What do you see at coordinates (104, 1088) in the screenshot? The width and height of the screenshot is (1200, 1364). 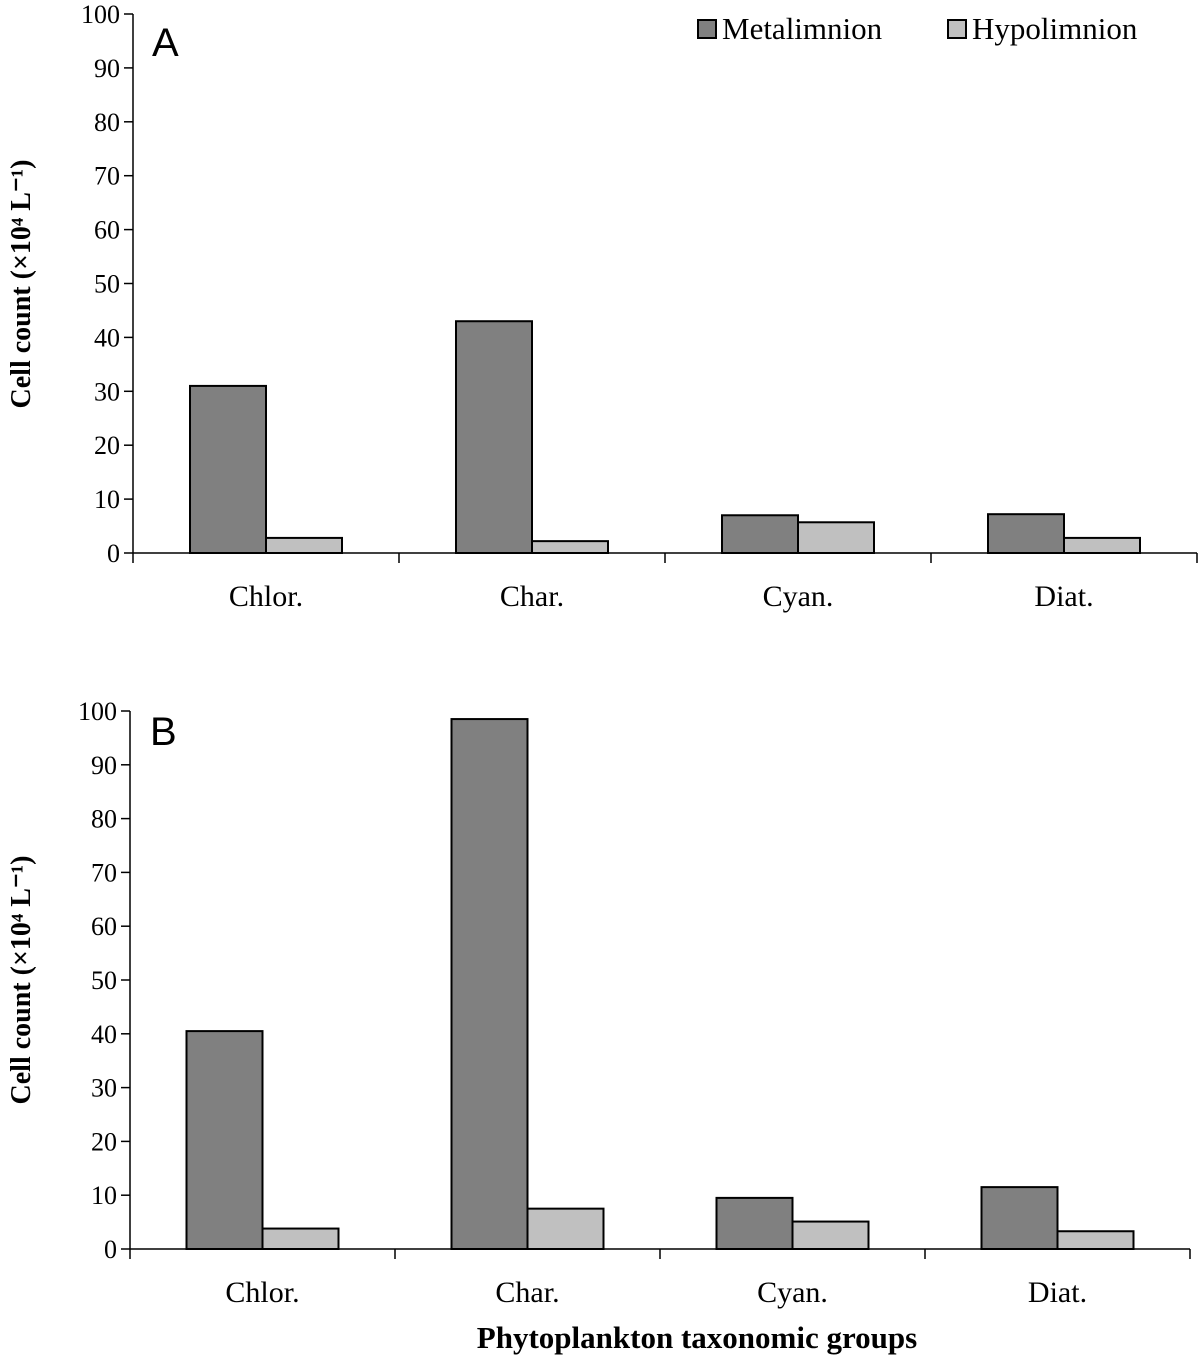 I see `y-tick-label-b: 30` at bounding box center [104, 1088].